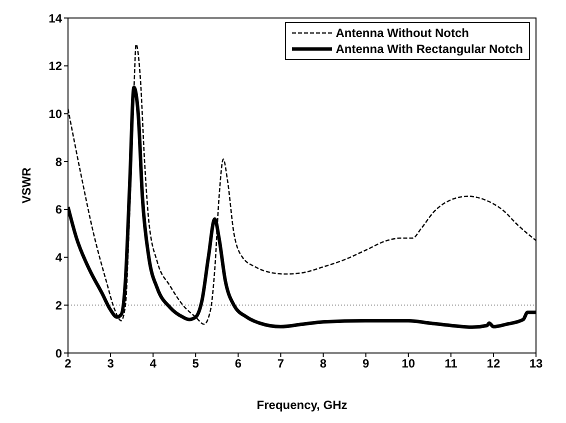 This screenshot has height=423, width=566. Describe the element at coordinates (429, 49) in the screenshot. I see `legend-label: Antenna With Rectangular Notch` at that location.